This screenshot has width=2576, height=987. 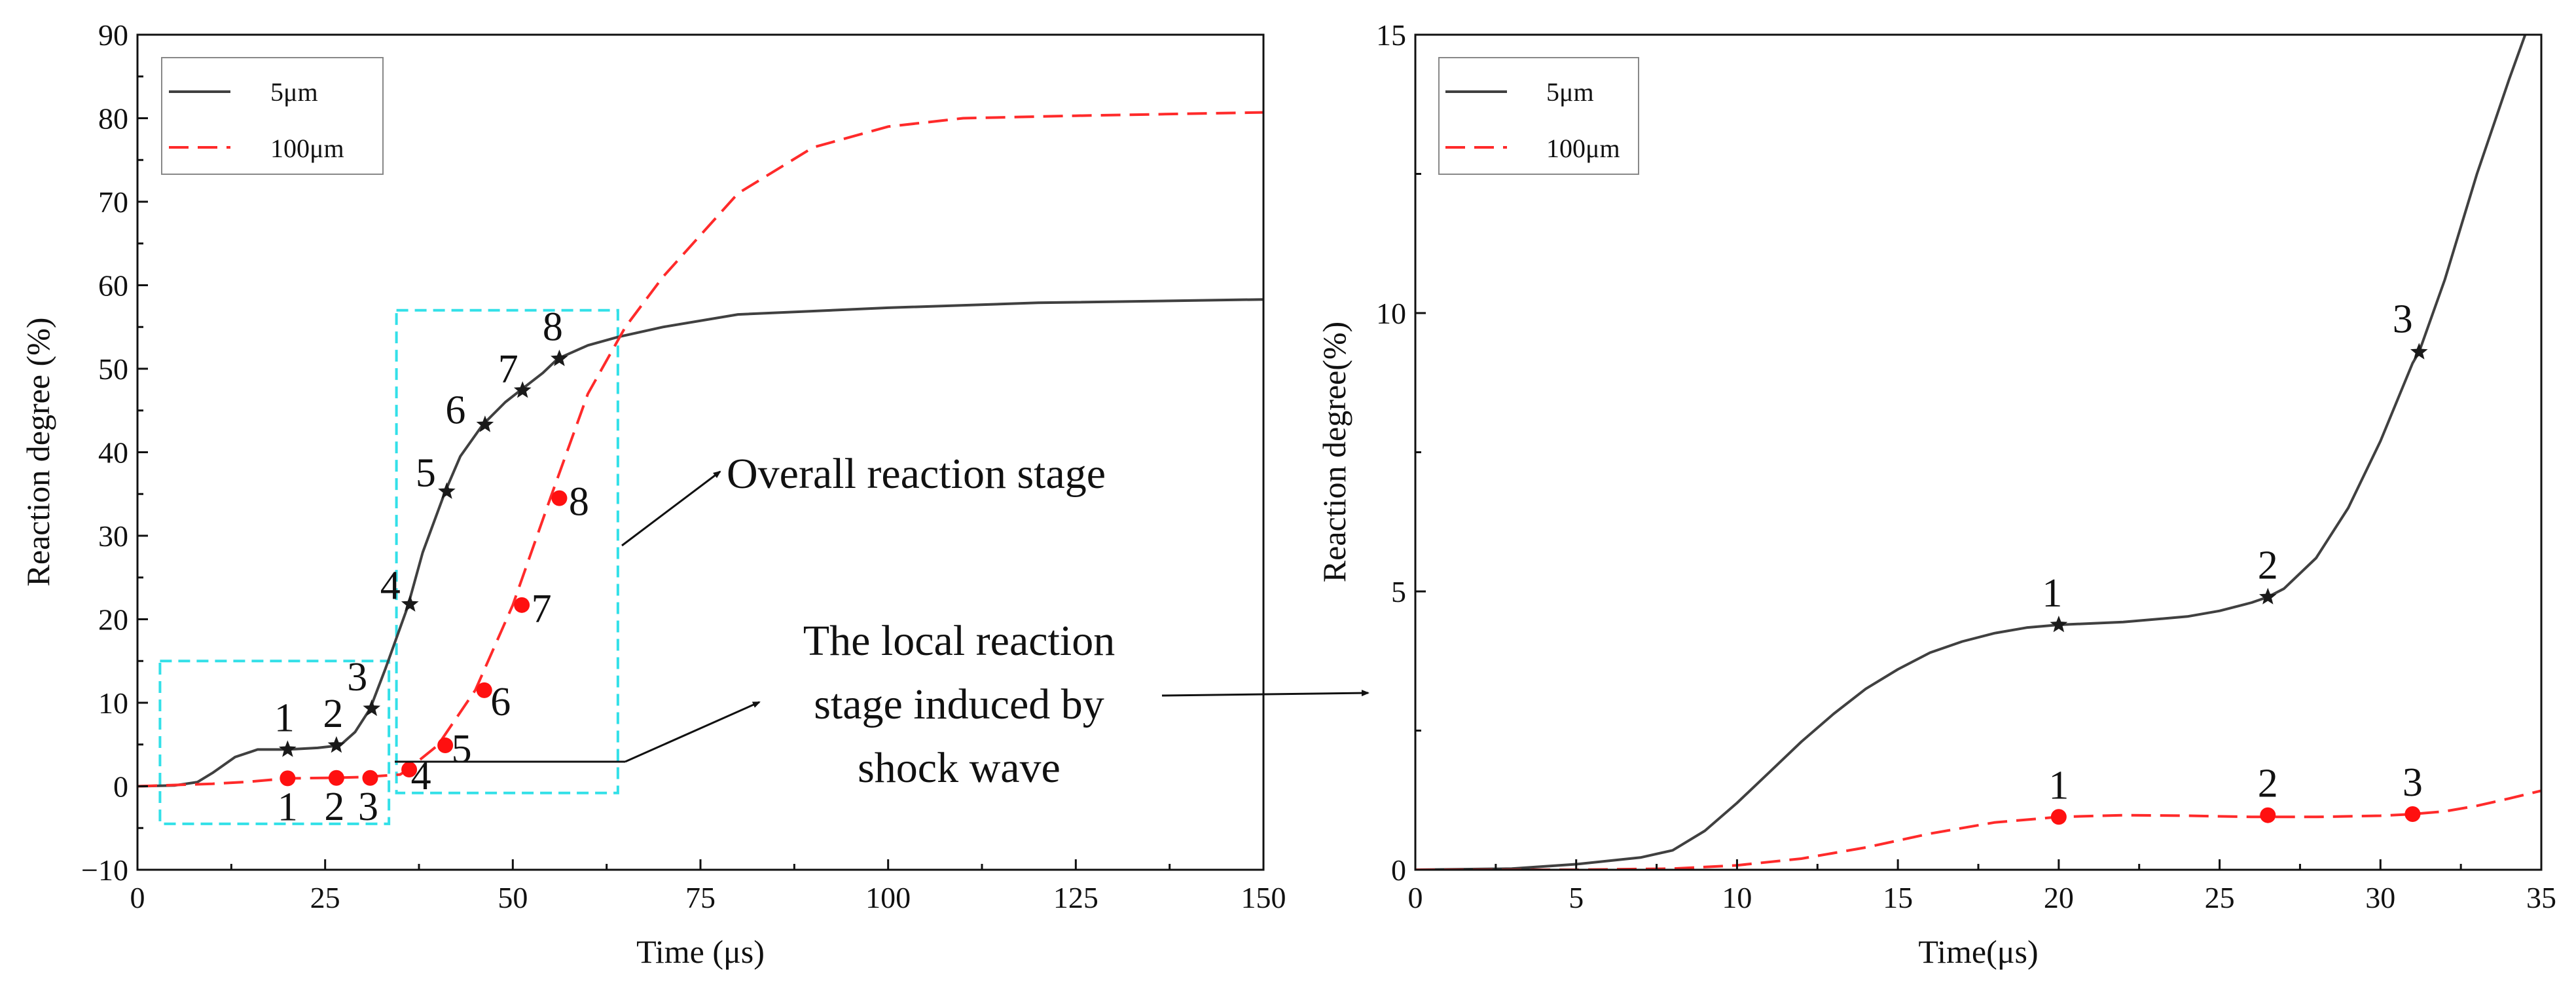 I want to click on left-y-tick-label: 90, so click(x=113, y=35).